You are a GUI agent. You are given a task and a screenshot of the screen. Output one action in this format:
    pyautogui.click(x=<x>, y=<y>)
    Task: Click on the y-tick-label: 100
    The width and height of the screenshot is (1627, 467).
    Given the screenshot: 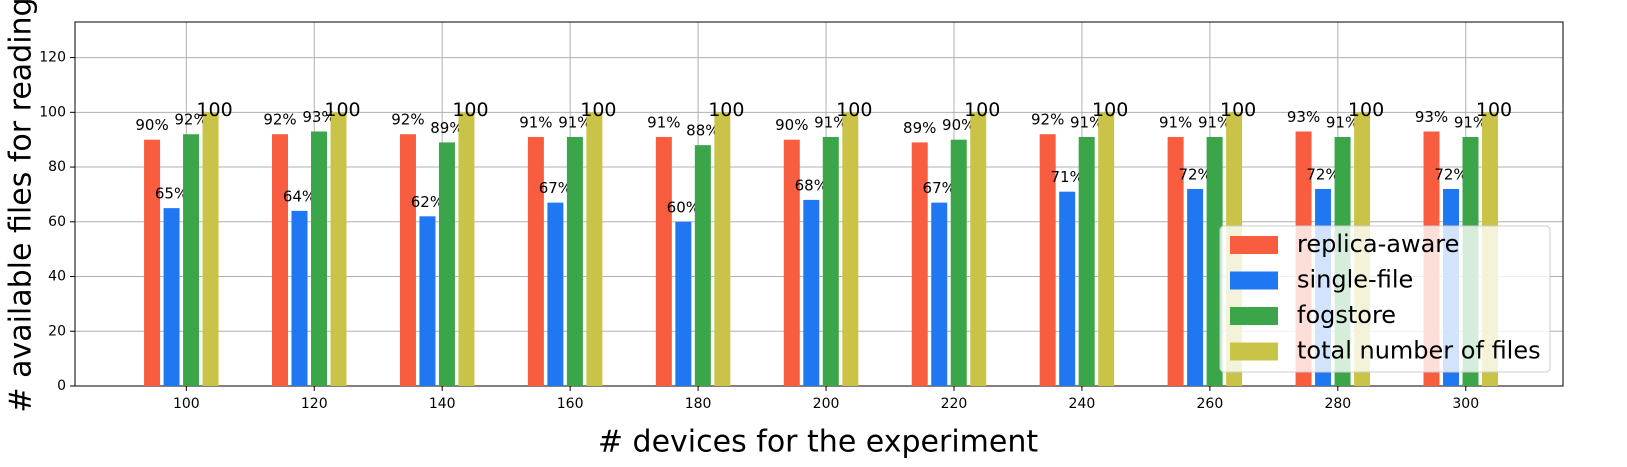 What is the action you would take?
    pyautogui.click(x=52, y=112)
    